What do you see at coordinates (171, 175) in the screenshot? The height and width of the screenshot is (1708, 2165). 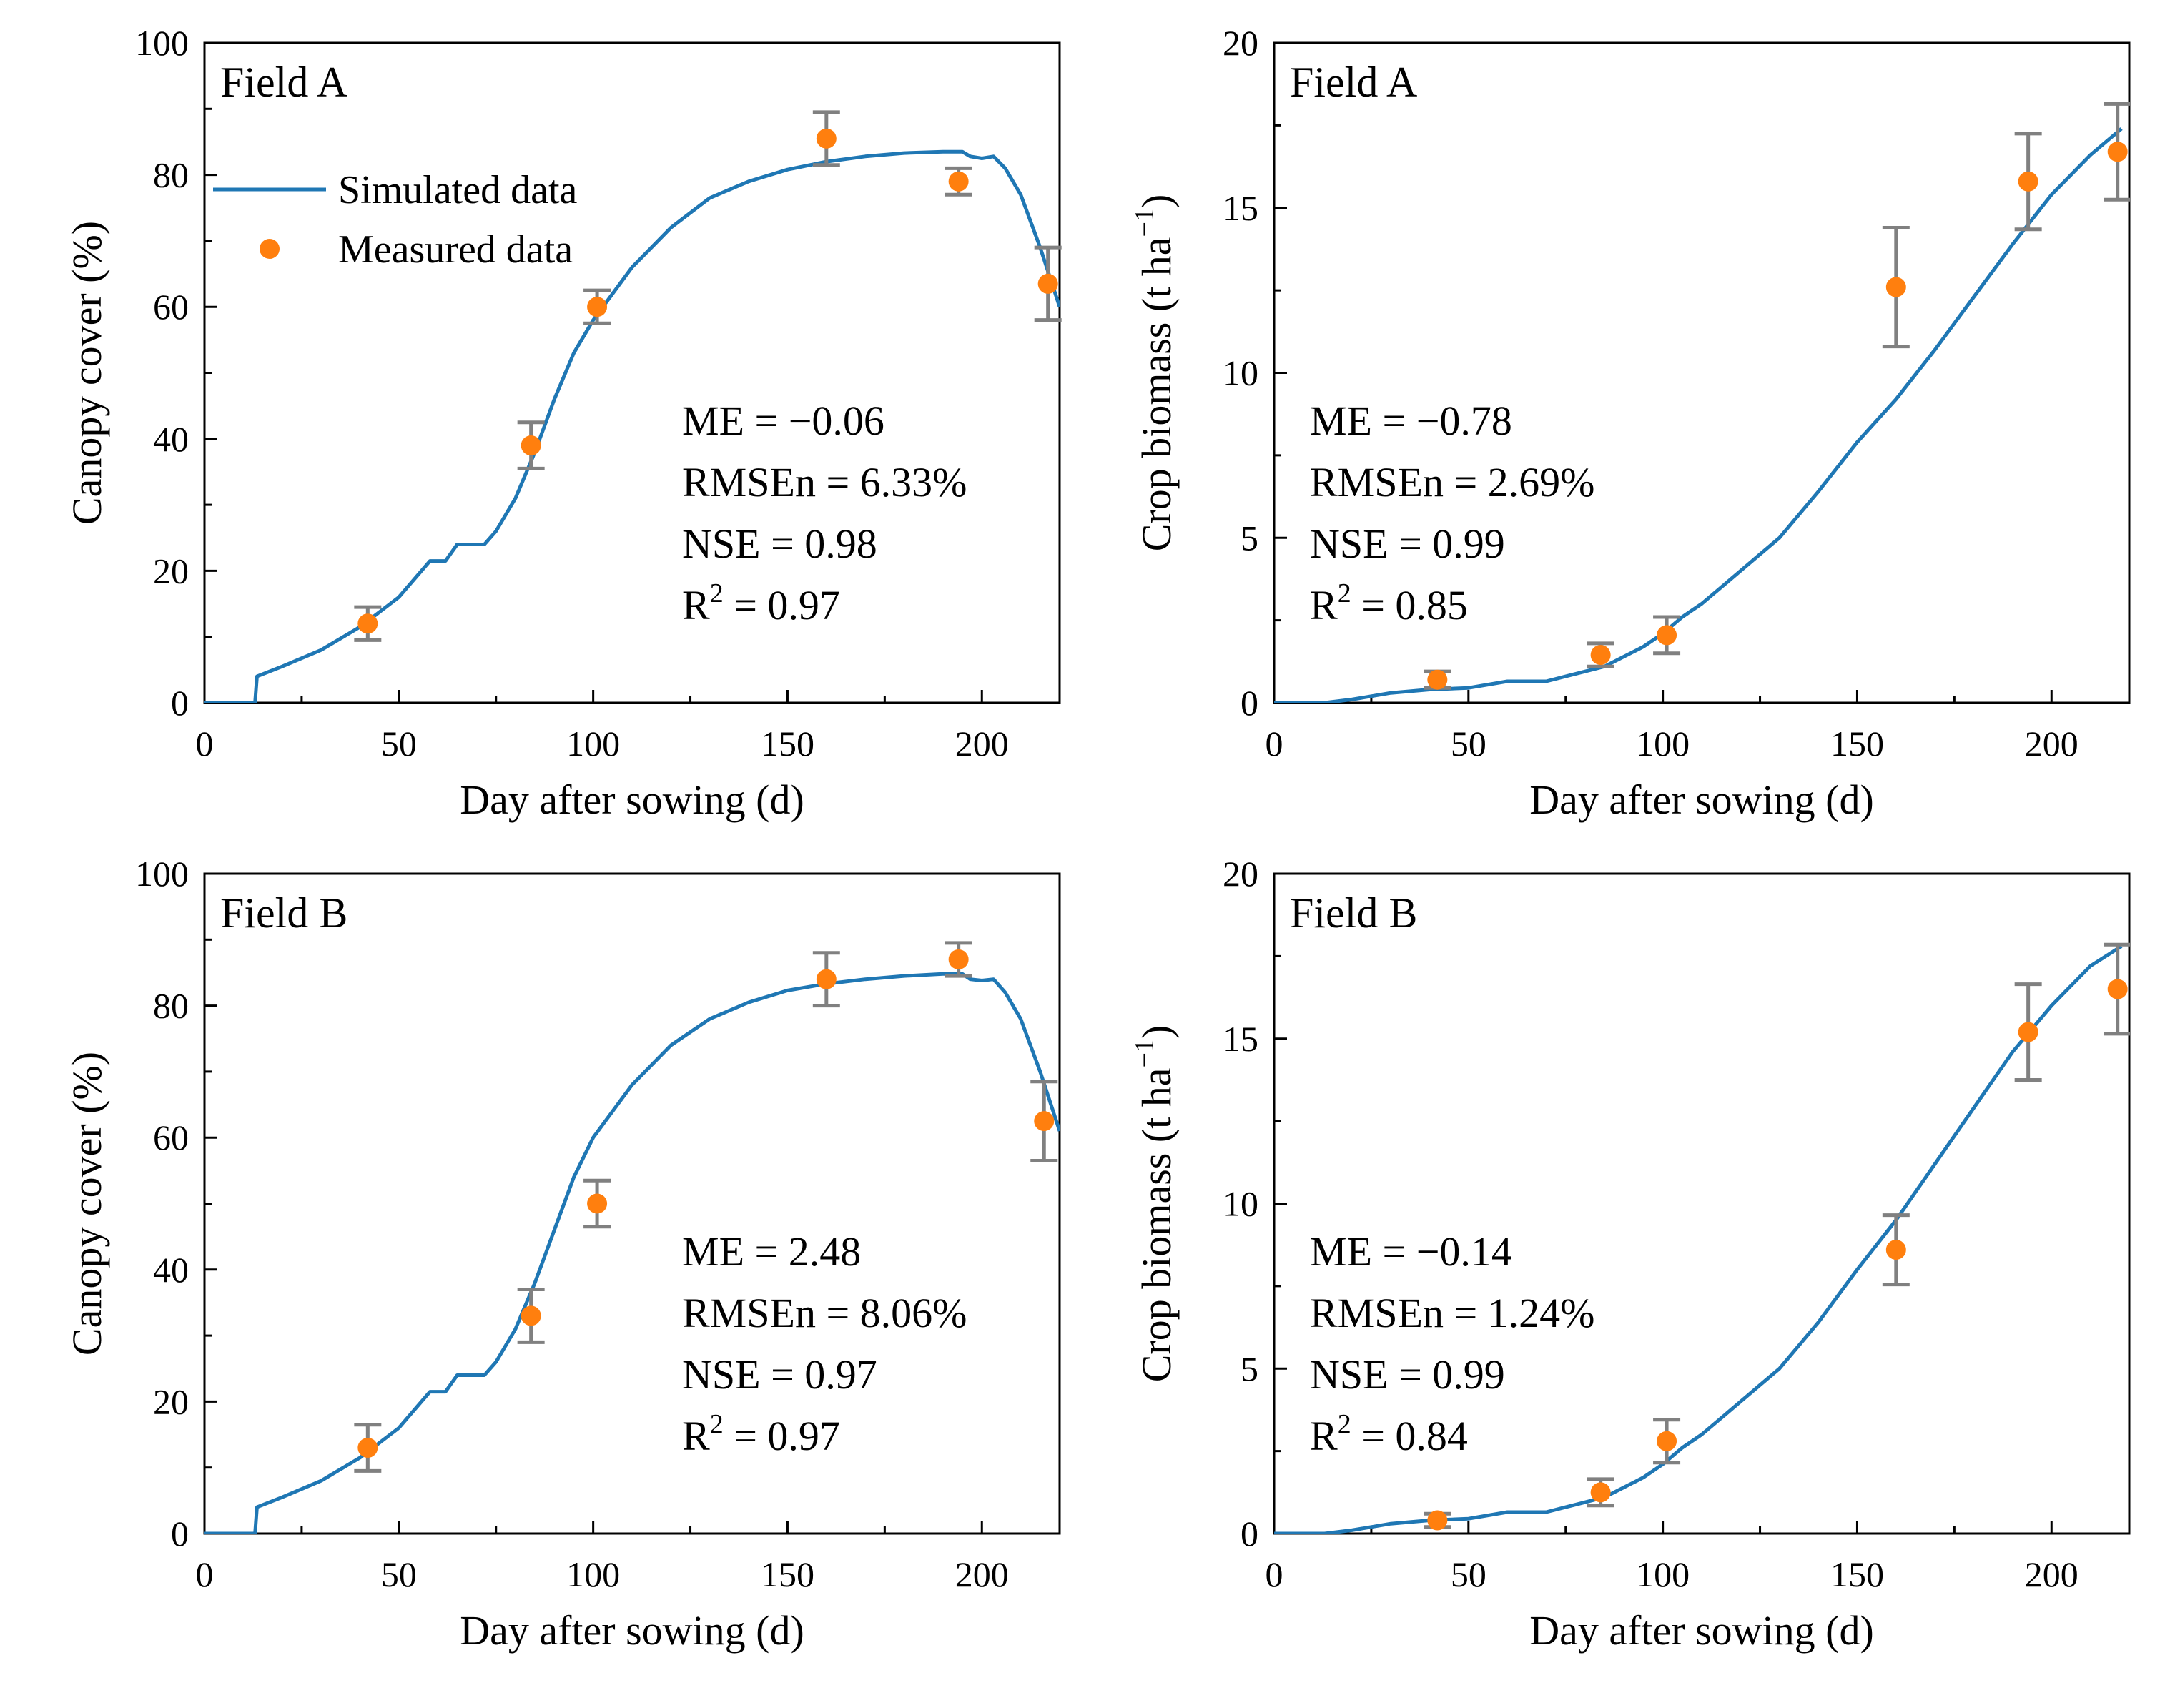 I see `y-tick-label: 80` at bounding box center [171, 175].